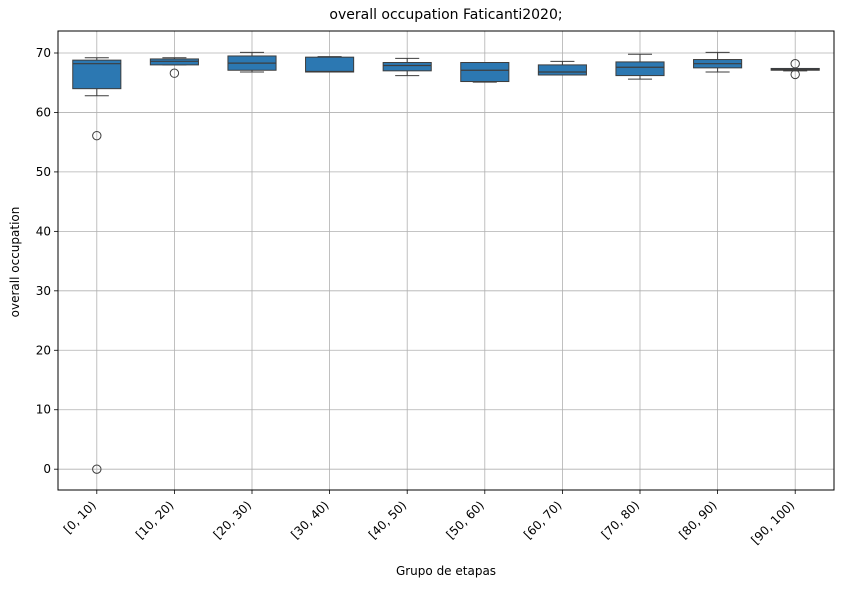 Image resolution: width=842 pixels, height=590 pixels. What do you see at coordinates (465, 520) in the screenshot?
I see `x-tick-label: [50, 60)` at bounding box center [465, 520].